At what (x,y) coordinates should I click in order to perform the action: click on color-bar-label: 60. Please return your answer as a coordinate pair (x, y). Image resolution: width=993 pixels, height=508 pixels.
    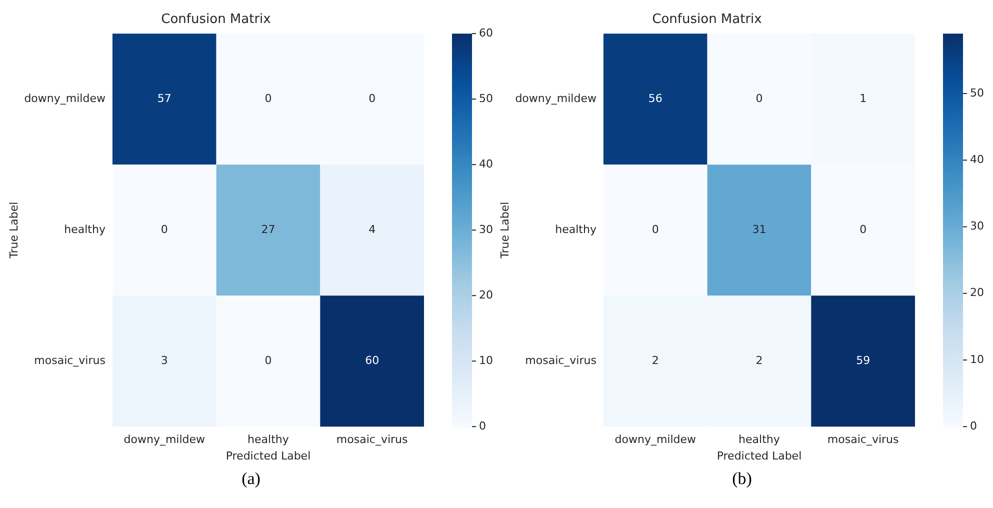
    Looking at the image, I should click on (486, 33).